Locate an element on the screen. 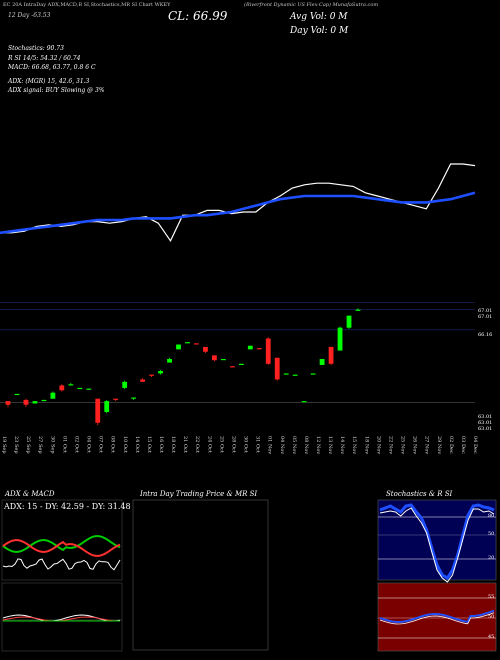 The width and height of the screenshot is (500, 660). stat-stochastics: Stochastics: 90.73 is located at coordinates (36, 48).